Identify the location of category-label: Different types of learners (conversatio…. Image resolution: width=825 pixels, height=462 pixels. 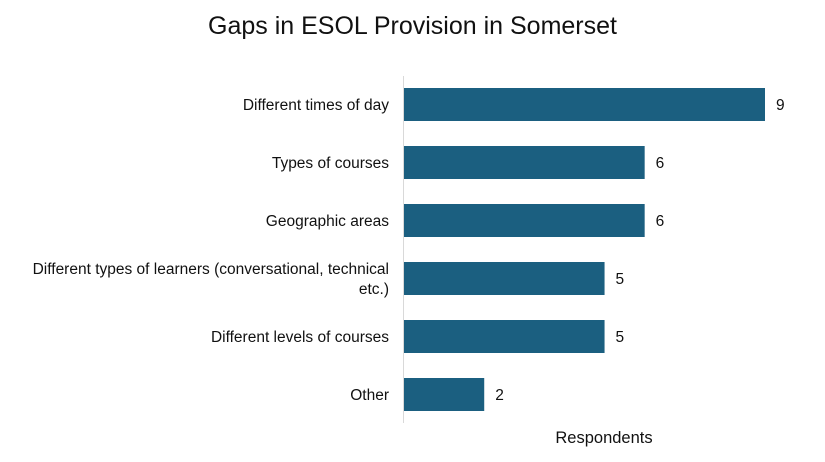
(211, 279).